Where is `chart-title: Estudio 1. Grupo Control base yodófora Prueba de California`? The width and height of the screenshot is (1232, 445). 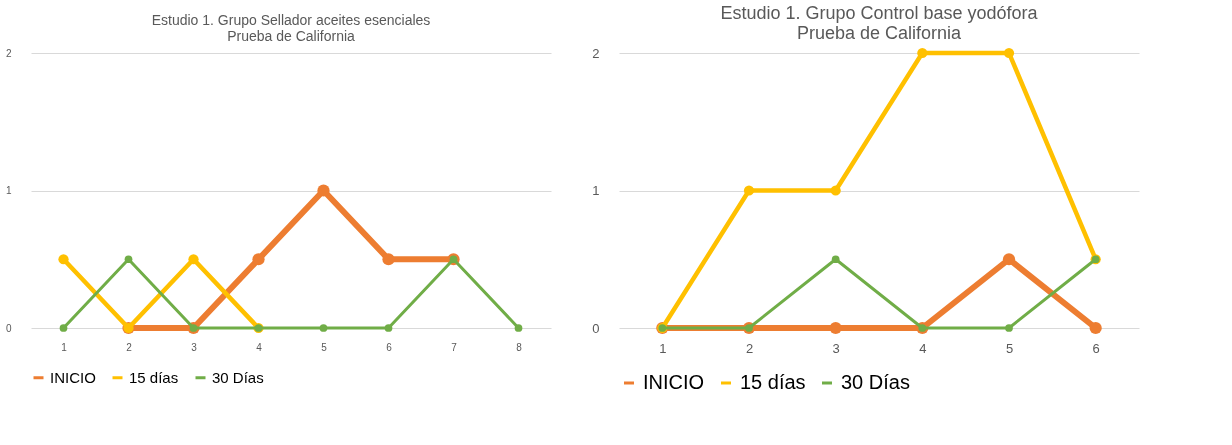
chart-title: Estudio 1. Grupo Control base yodófora Prueba de California is located at coordinates (879, 23).